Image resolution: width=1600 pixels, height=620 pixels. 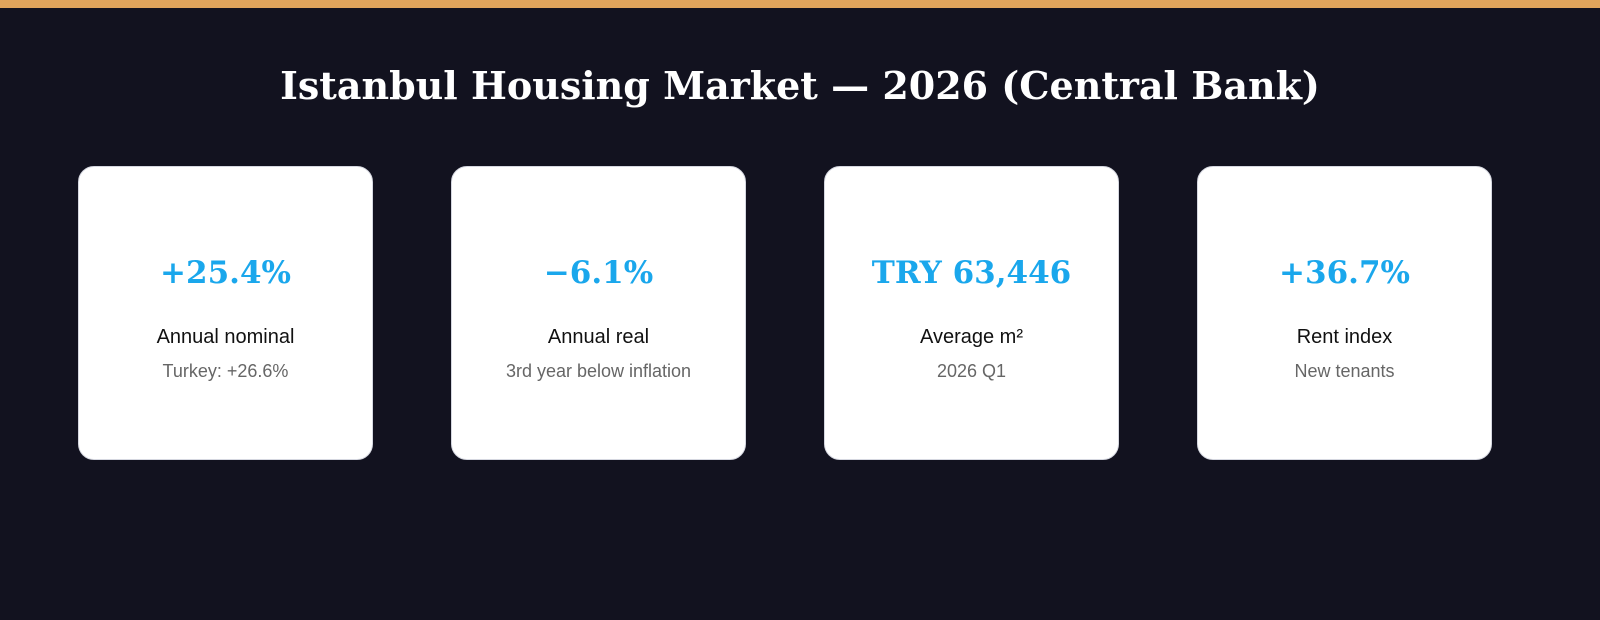 What do you see at coordinates (971, 313) in the screenshot?
I see `kpi-card: TRY 63,446 Average m² 2026 Q1` at bounding box center [971, 313].